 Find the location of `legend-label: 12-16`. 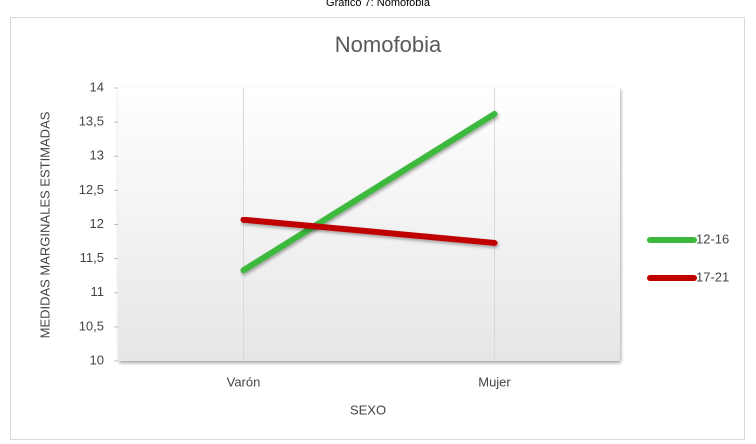

legend-label: 12-16 is located at coordinates (712, 238).